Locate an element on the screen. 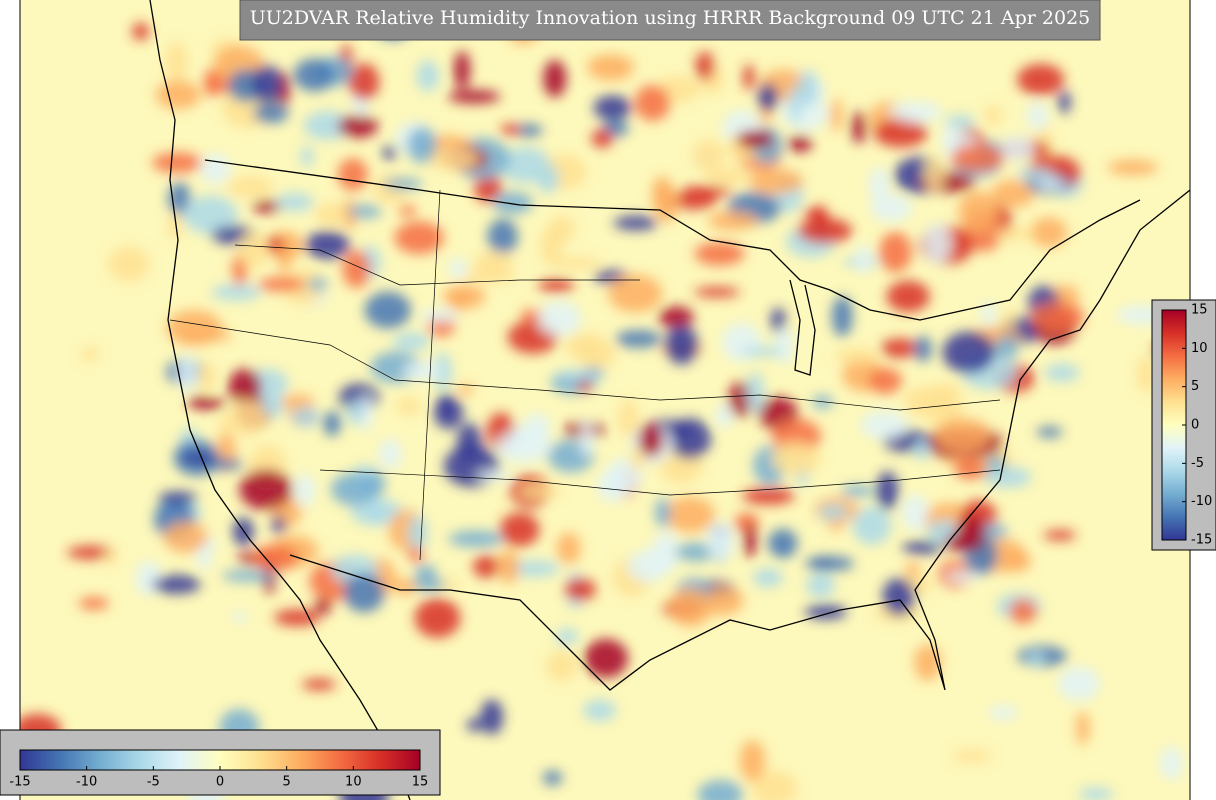  colorbar-tick-label: 0 is located at coordinates (1195, 425).